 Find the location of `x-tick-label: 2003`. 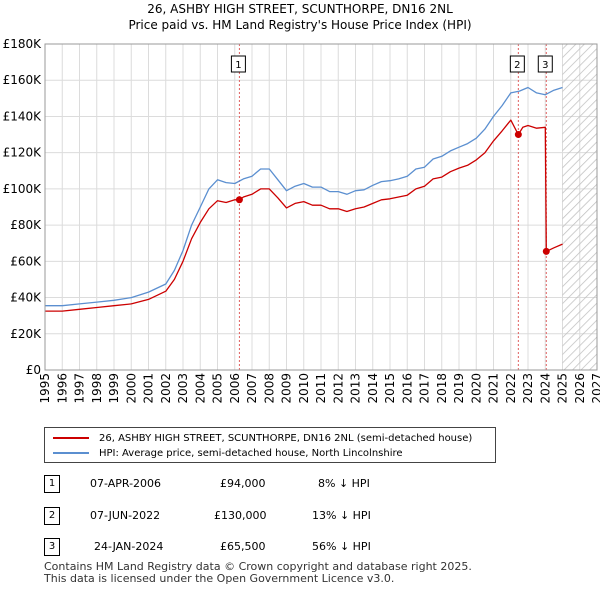

x-tick-label: 2003 is located at coordinates (183, 388).